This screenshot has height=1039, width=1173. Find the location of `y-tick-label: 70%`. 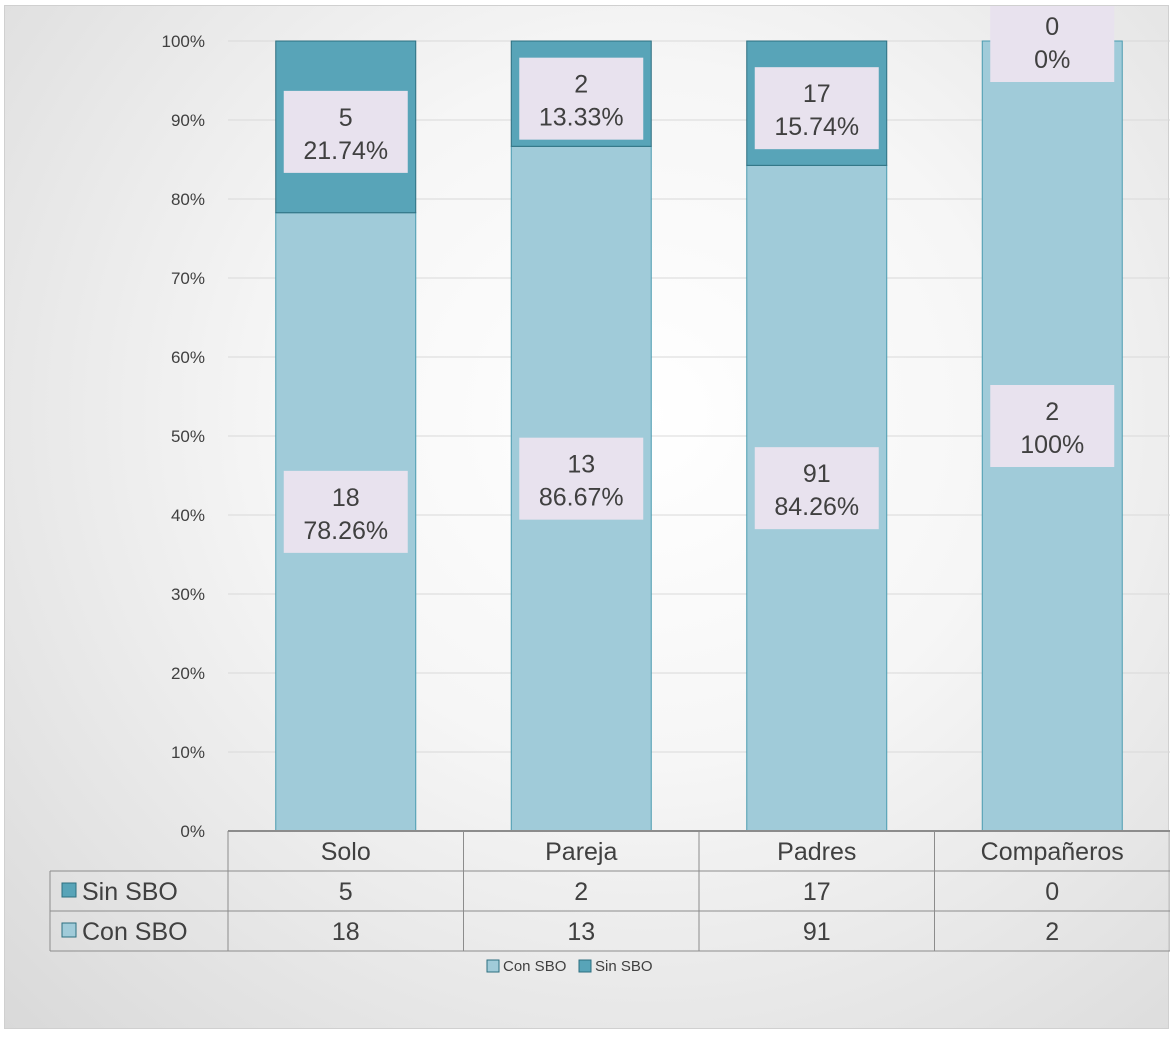

y-tick-label: 70% is located at coordinates (188, 278).